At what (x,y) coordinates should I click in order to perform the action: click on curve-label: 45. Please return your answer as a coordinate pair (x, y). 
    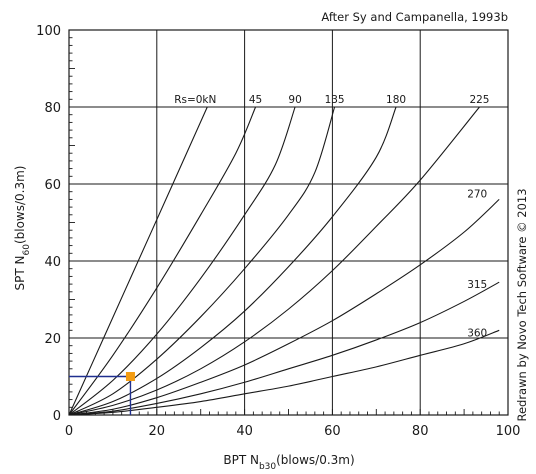
    Looking at the image, I should click on (255, 100).